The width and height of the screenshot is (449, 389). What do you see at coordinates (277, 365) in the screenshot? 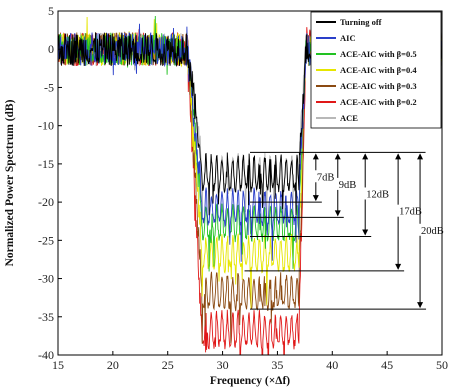
I see `x-tick-label: 35` at bounding box center [277, 365].